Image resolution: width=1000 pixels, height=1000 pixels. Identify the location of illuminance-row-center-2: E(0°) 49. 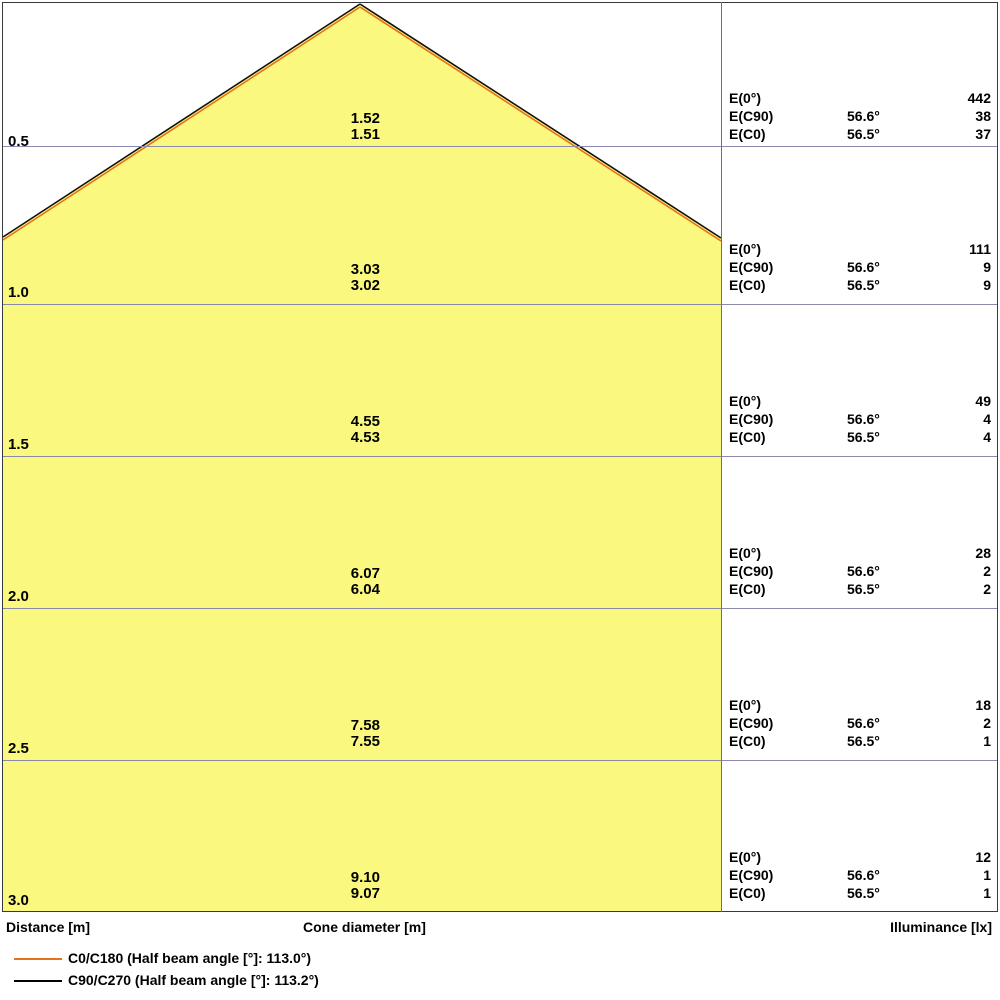
(860, 401).